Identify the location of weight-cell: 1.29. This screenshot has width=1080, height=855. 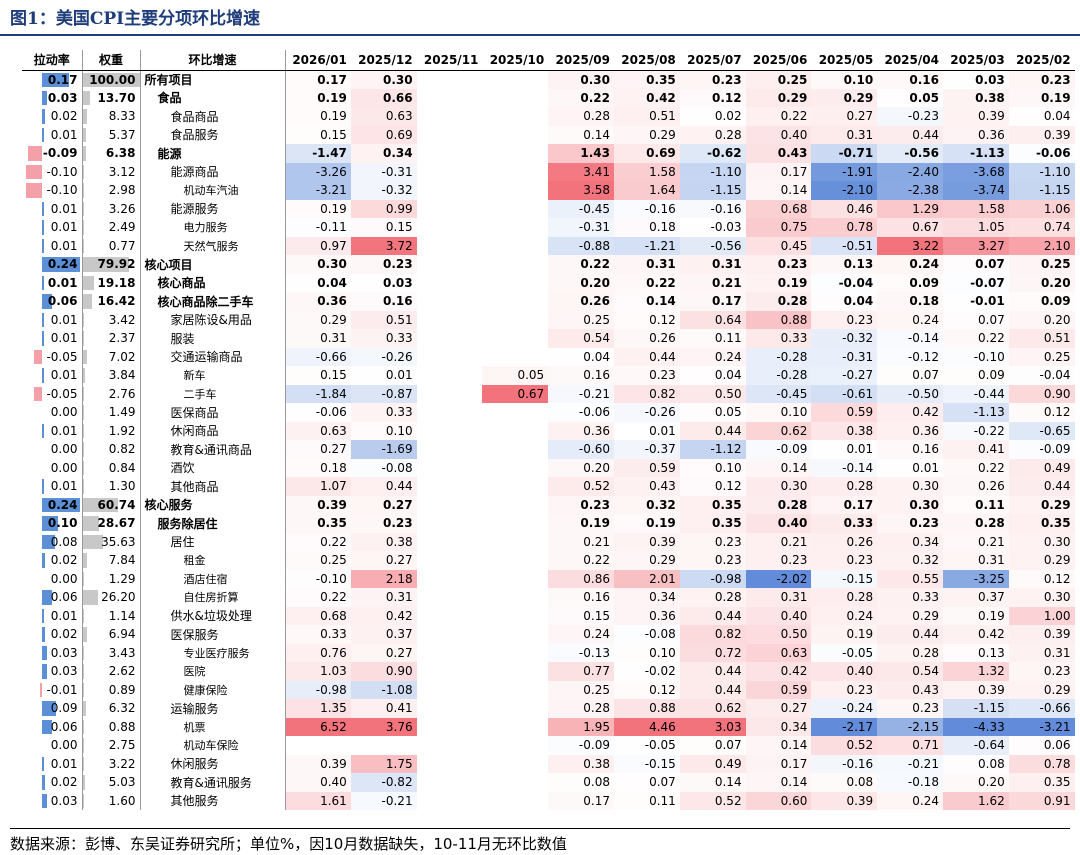
(111, 578).